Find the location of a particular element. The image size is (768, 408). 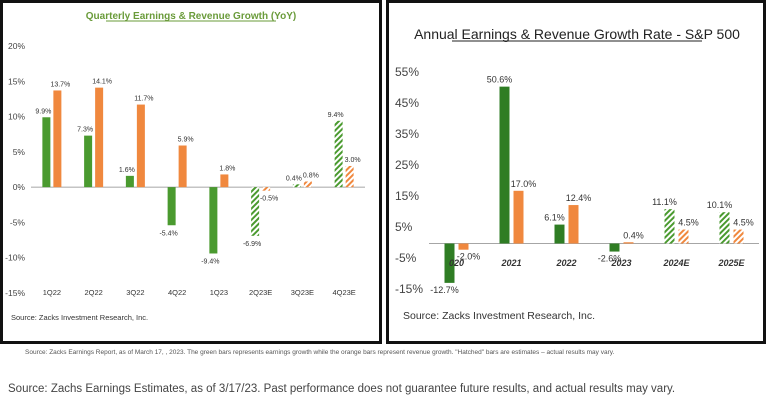

earnings-data-label: -5.4% is located at coordinates (168, 233).